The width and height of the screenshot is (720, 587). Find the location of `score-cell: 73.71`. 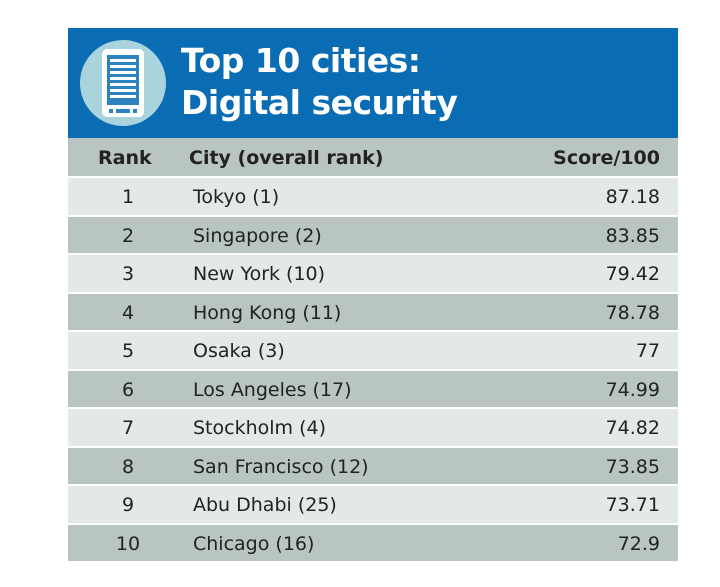

score-cell: 73.71 is located at coordinates (632, 505).